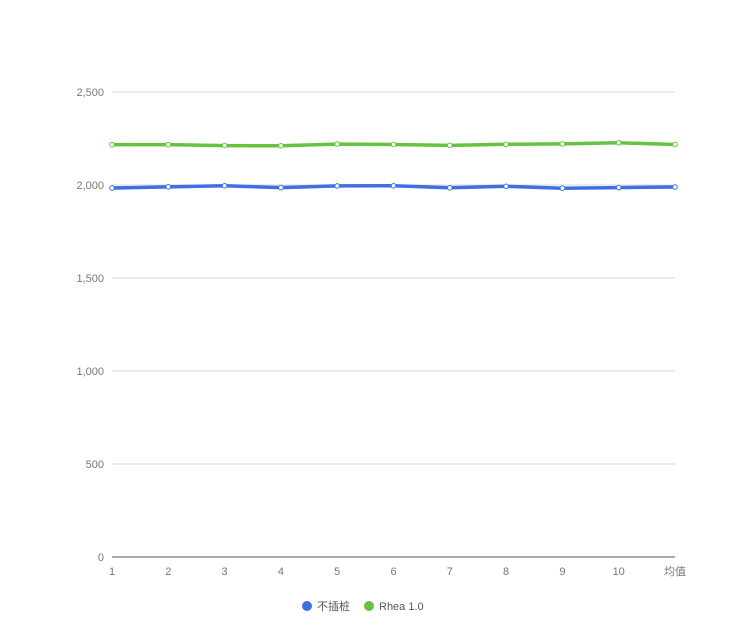 Image resolution: width=750 pixels, height=634 pixels. I want to click on legend-label: 不插桩, so click(333, 606).